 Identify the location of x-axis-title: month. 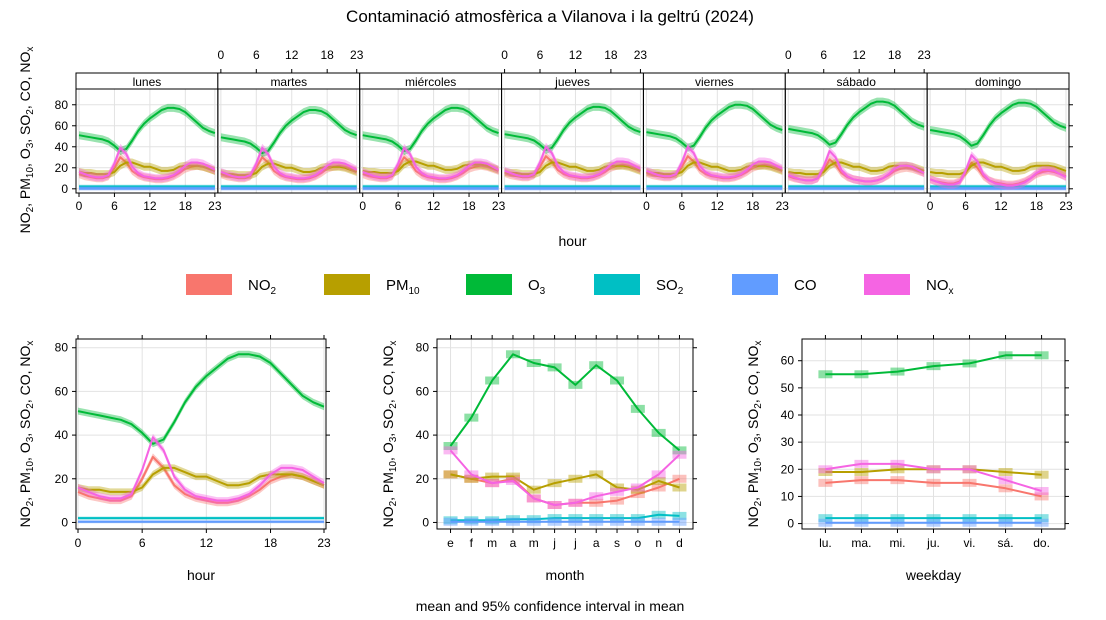
(565, 575).